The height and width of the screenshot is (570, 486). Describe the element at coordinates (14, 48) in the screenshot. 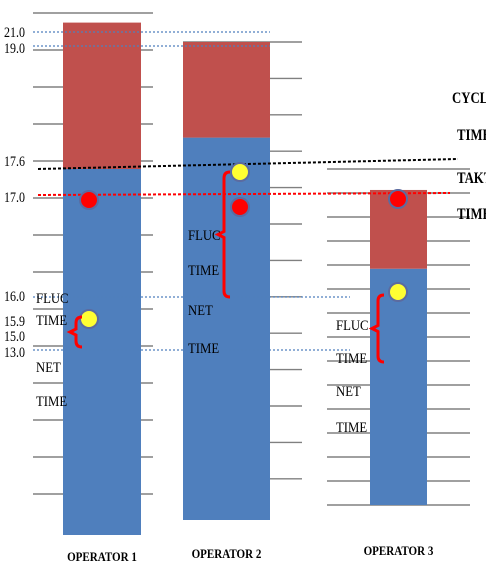

I see `axis-tick-label: 19.0` at that location.